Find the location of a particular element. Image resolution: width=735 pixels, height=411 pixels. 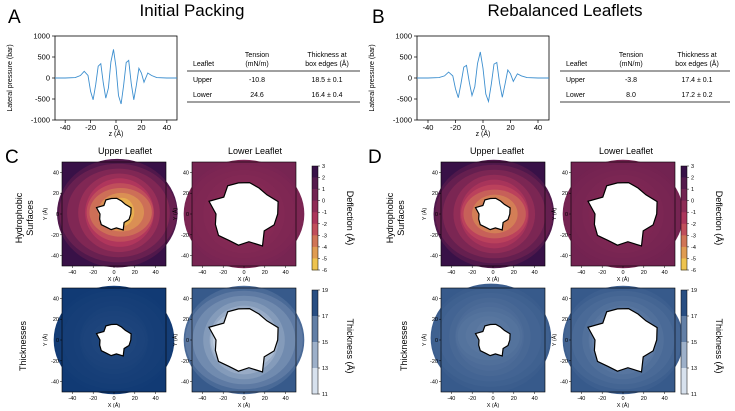

d-deflection-colorbar-frame is located at coordinates (684, 218).